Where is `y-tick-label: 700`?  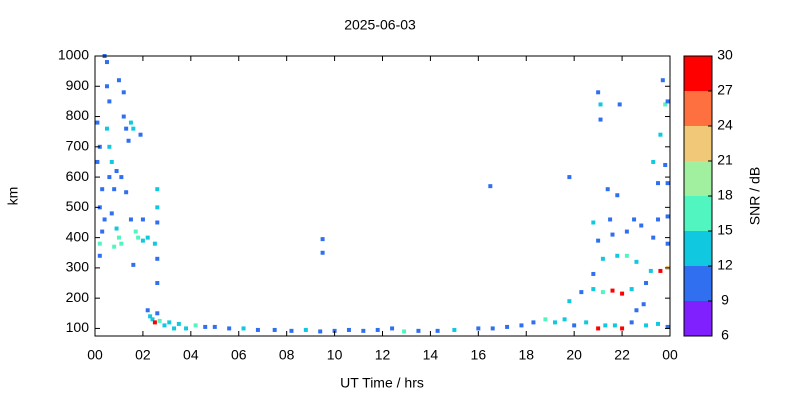
y-tick-label: 700 is located at coordinates (78, 146).